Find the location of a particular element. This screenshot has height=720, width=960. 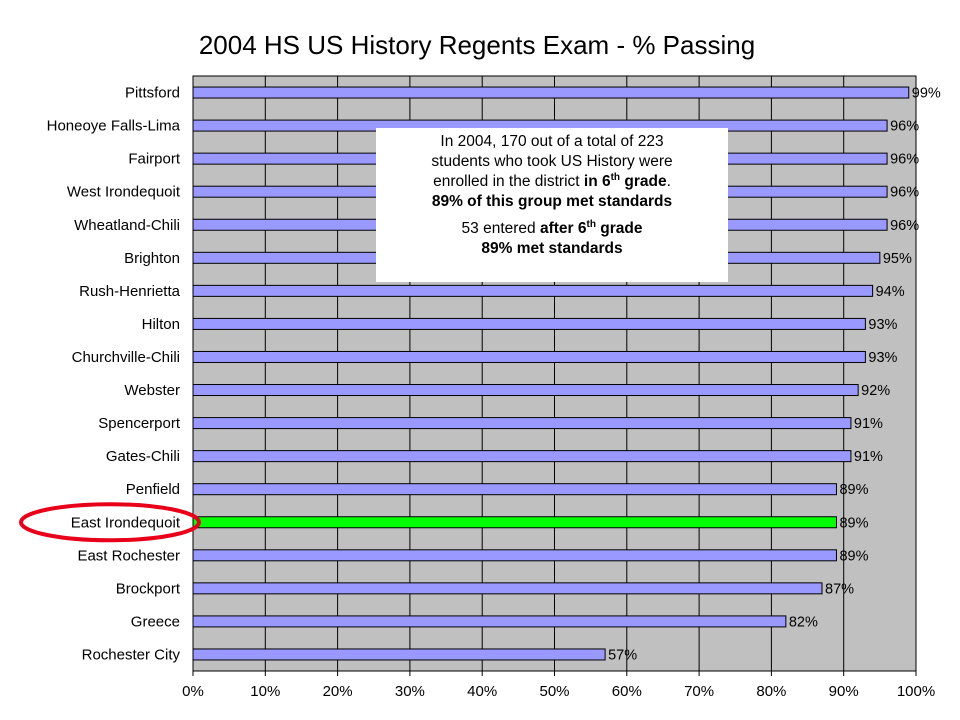

data-label: 57% is located at coordinates (622, 655).